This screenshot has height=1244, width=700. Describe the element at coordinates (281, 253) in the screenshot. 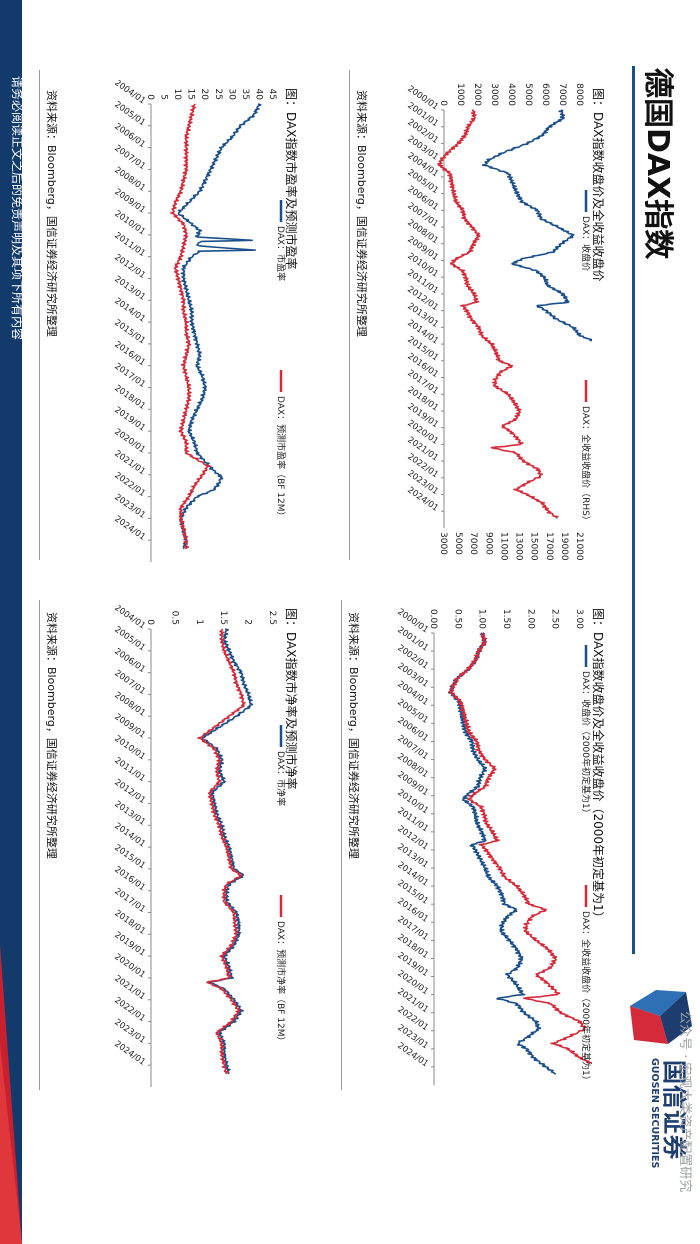

I see `legend-label-1: DAX：市盈率` at that location.